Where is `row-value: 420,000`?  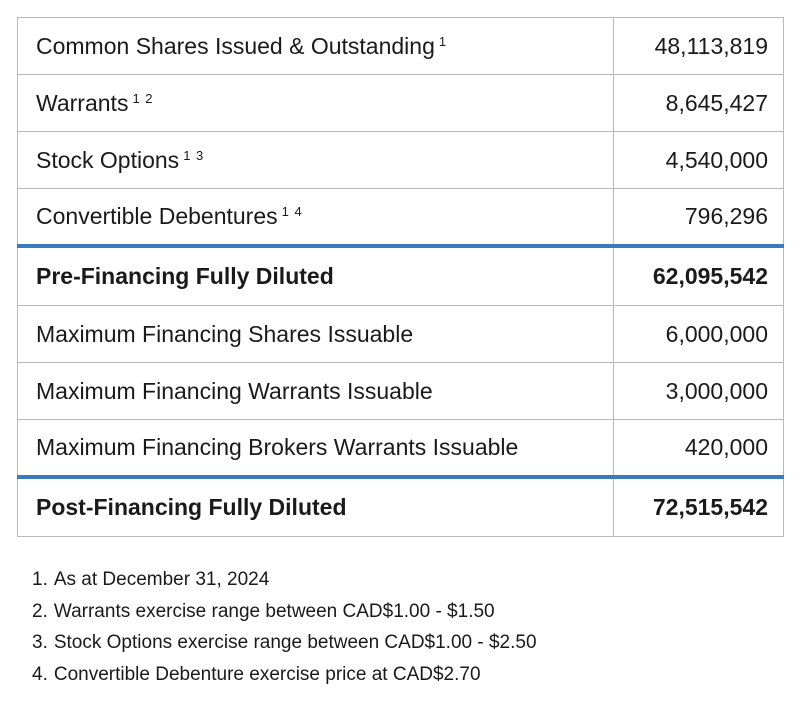
row-value: 420,000 is located at coordinates (698, 448).